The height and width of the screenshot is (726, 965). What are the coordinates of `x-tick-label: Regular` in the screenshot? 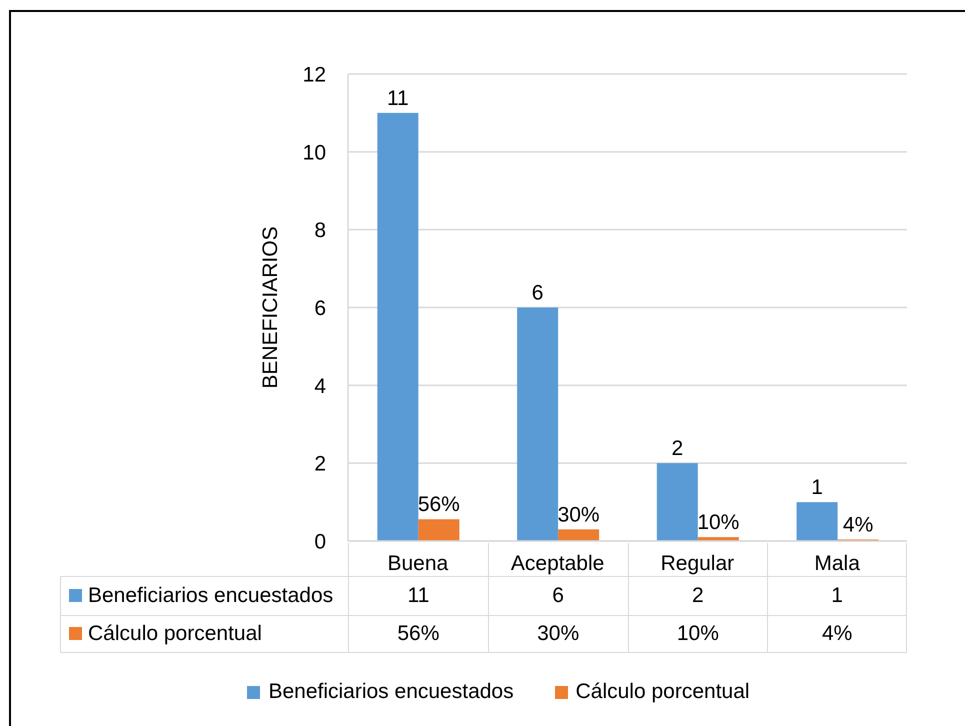 It's located at (697, 563).